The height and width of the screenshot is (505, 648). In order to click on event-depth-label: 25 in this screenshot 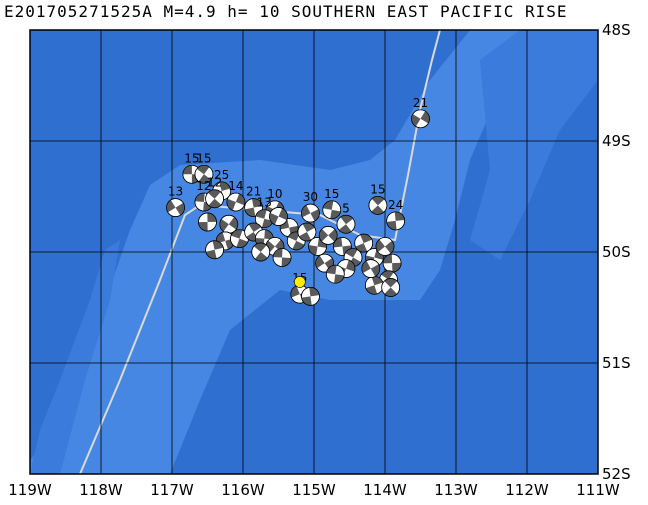, I will do `click(221, 175)`.